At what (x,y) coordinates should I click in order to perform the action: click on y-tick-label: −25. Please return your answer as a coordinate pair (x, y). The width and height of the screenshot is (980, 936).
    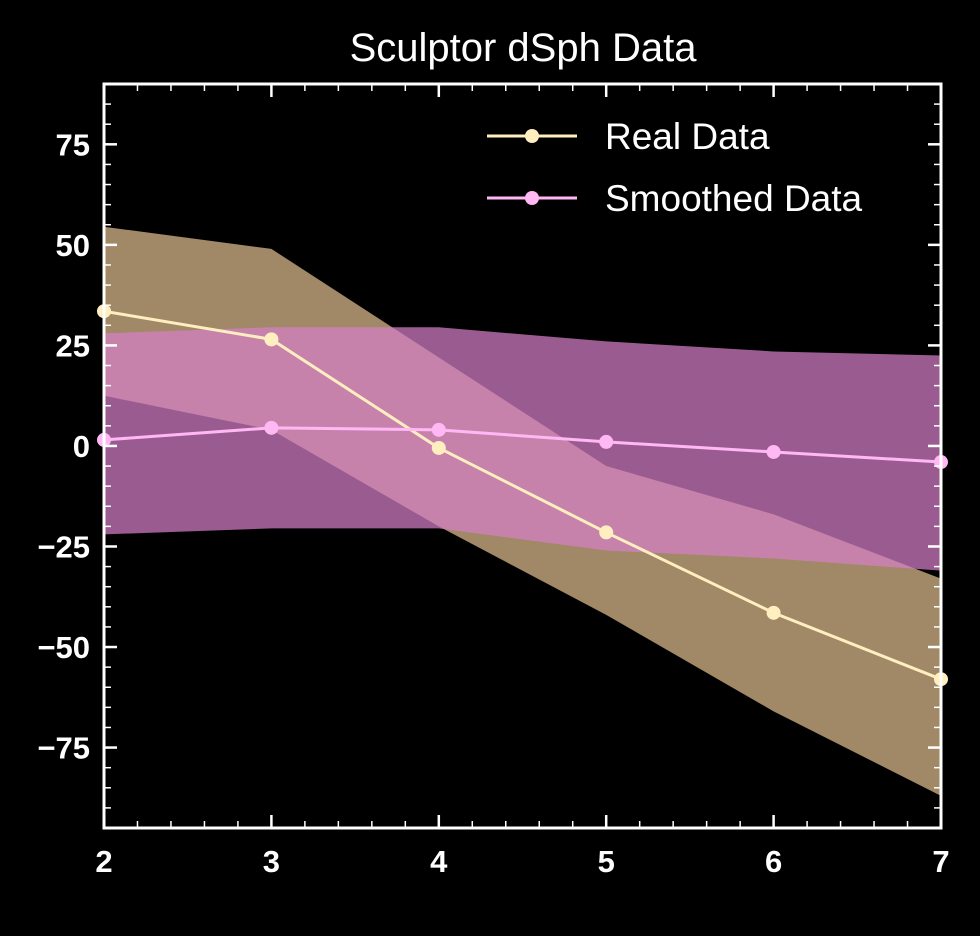
    Looking at the image, I should click on (63, 546).